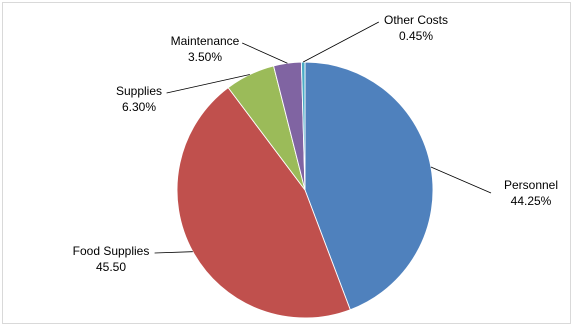 This screenshot has width=575, height=328. I want to click on data-label-category: Personnel, so click(531, 185).